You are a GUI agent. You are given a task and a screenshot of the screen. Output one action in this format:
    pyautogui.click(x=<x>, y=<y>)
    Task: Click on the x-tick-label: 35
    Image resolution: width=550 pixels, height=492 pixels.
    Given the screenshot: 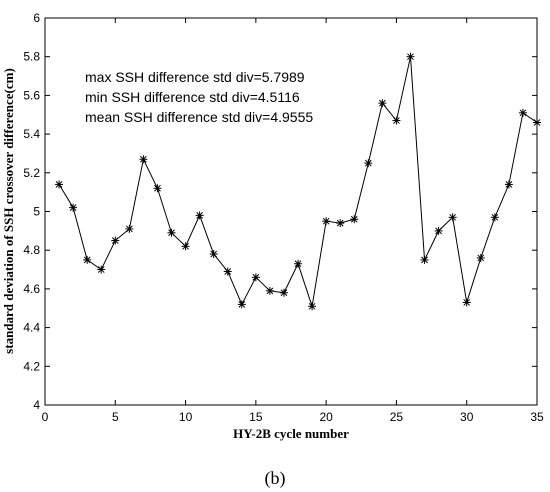 What is the action you would take?
    pyautogui.click(x=537, y=417)
    